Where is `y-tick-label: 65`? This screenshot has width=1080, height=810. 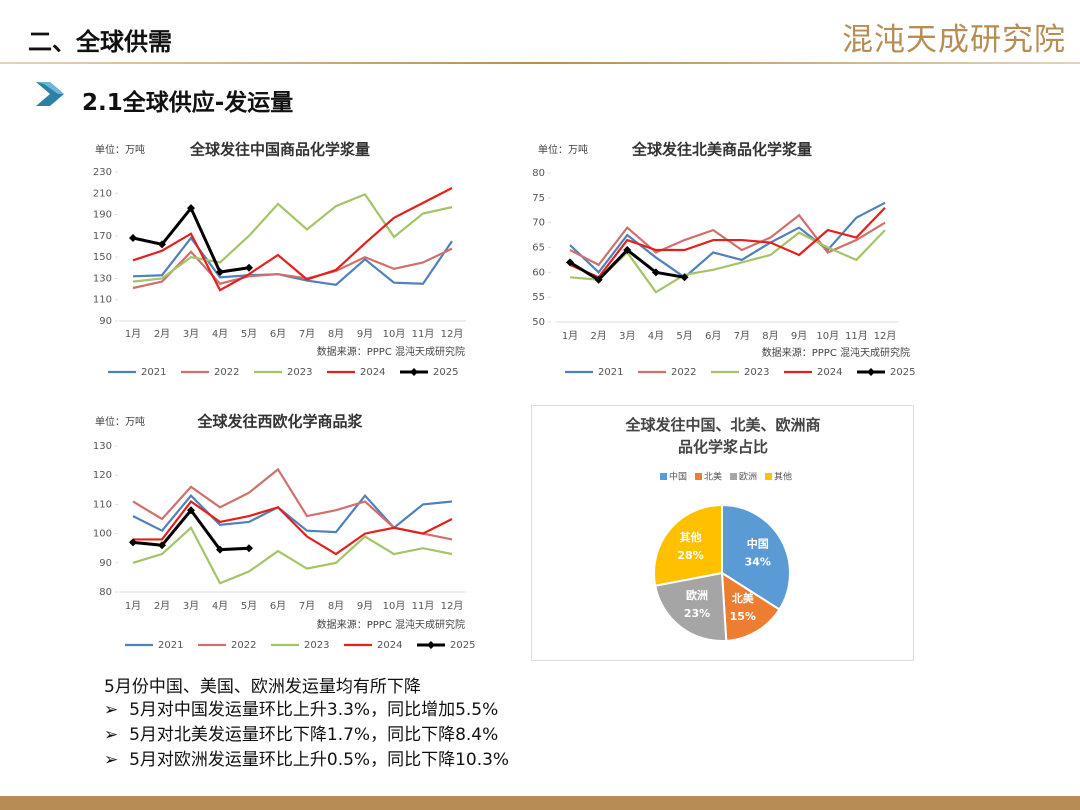 y-tick-label: 65 is located at coordinates (538, 248).